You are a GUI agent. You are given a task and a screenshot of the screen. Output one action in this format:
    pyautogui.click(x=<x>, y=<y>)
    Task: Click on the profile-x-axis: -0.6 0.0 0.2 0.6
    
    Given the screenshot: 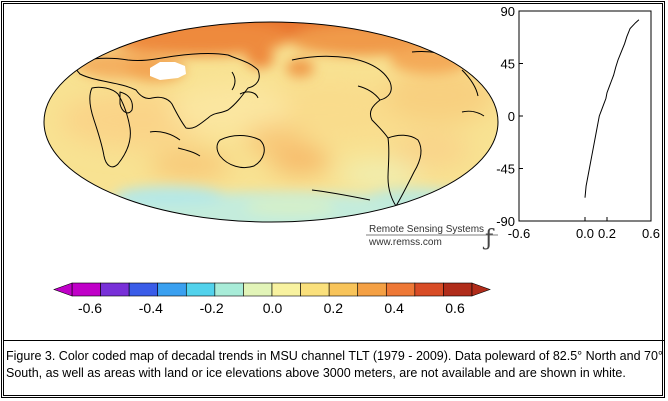 What is the action you would take?
    pyautogui.click(x=584, y=229)
    